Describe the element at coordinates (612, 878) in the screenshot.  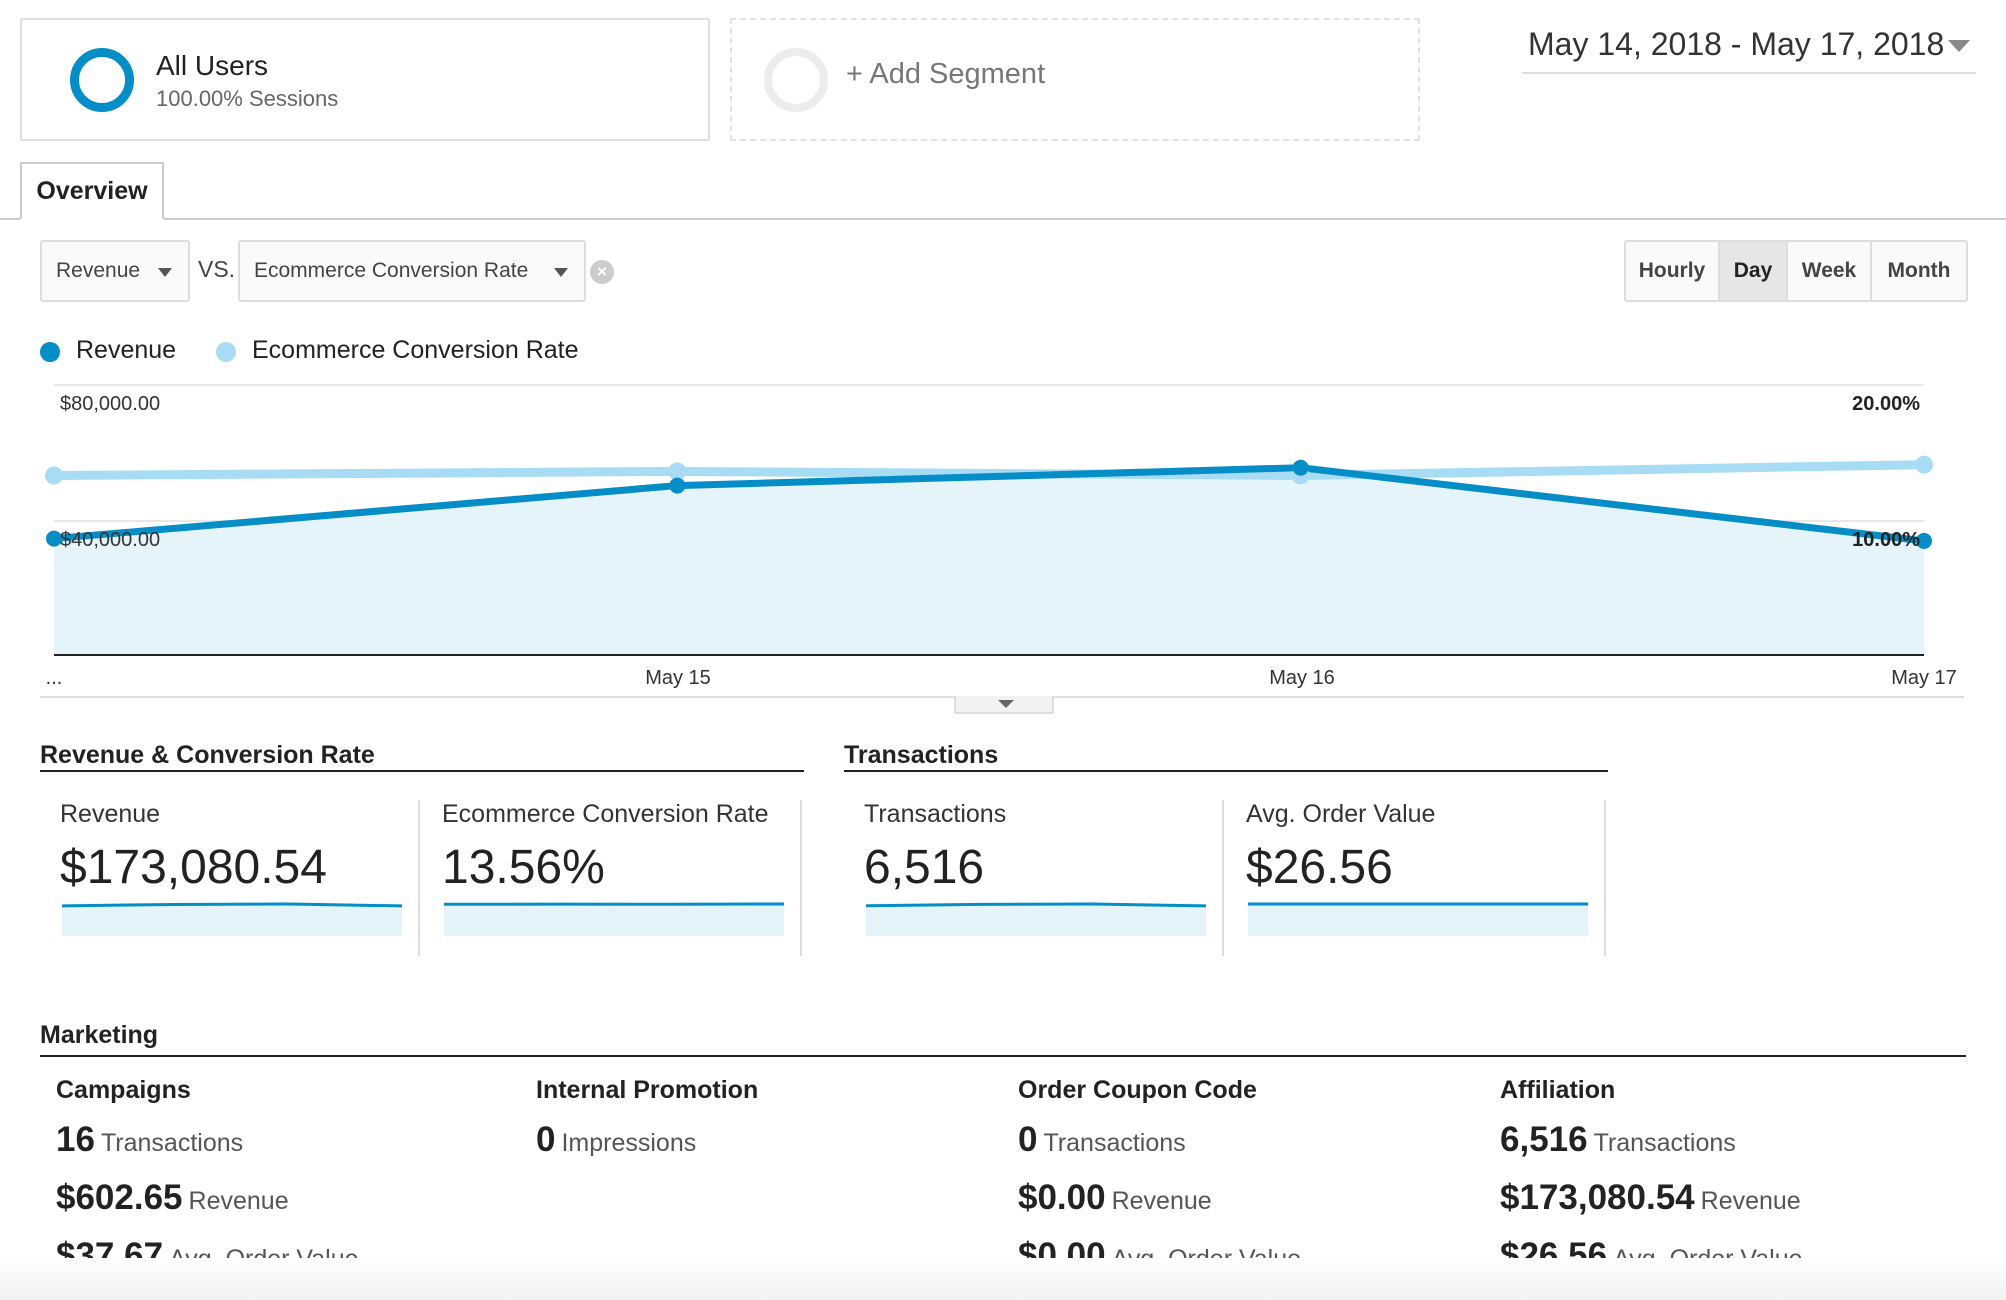
I see `scorecard-conversion-rate: Ecommerce Conversion Rate 13.56%` at that location.